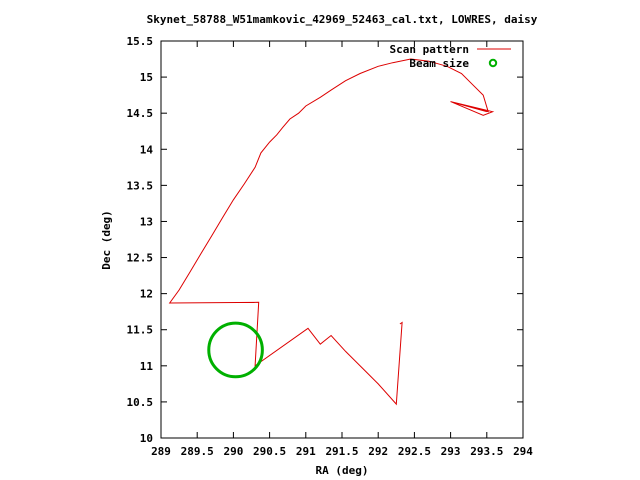 This screenshot has width=640, height=480. I want to click on y-tick-label: 13, so click(146, 221).